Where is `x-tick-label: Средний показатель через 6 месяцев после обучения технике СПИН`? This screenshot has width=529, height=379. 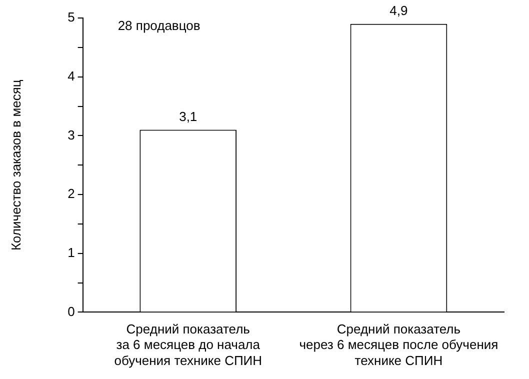
x-tick-label: Средний показатель через 6 месяцев после обучения технике СПИН is located at coordinates (398, 345).